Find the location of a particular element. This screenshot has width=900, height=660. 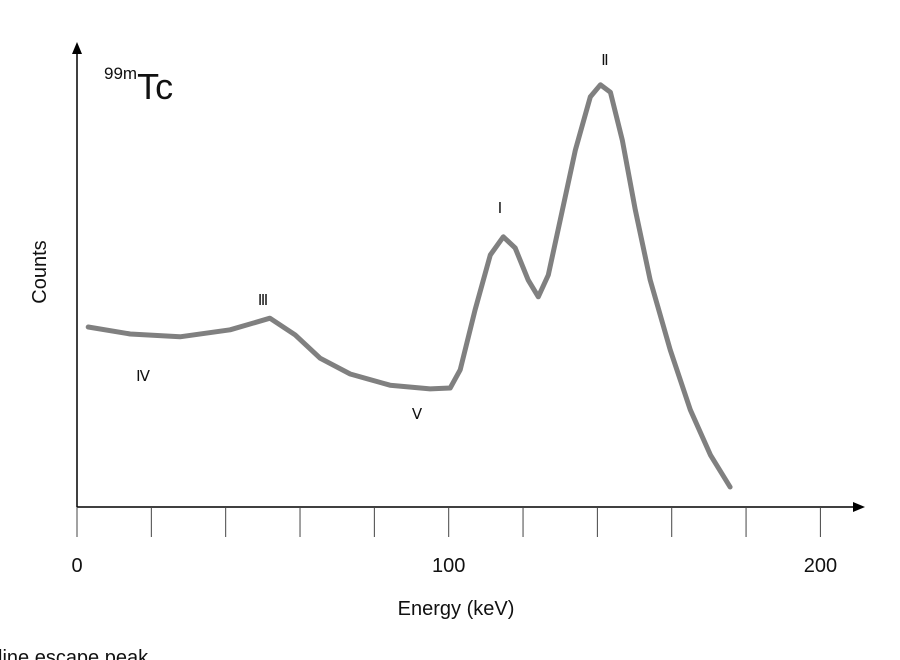

x-tick-label: 200 is located at coordinates (820, 566).